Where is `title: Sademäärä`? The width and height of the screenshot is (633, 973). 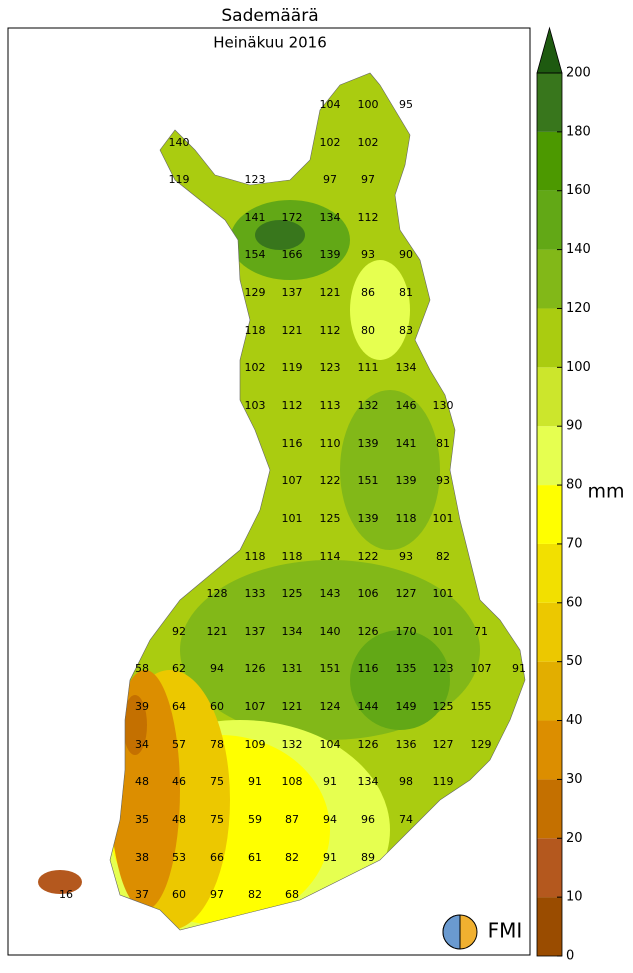 title: Sademäärä is located at coordinates (269, 16).